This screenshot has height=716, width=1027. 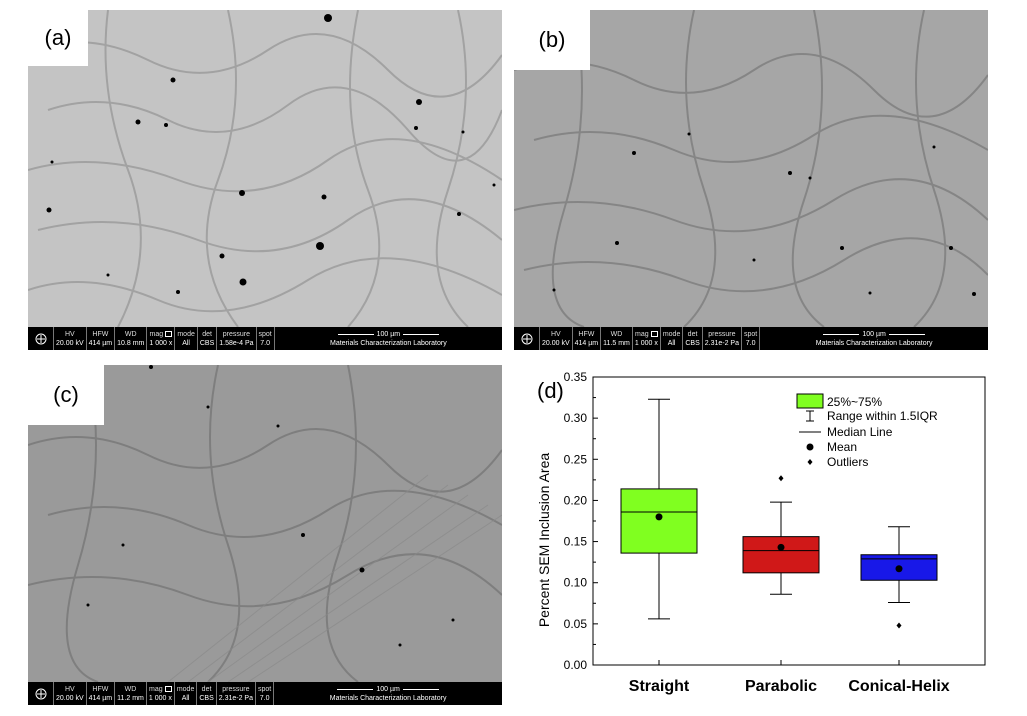 What do you see at coordinates (576, 665) in the screenshot?
I see `y-tick-label: 0.00` at bounding box center [576, 665].